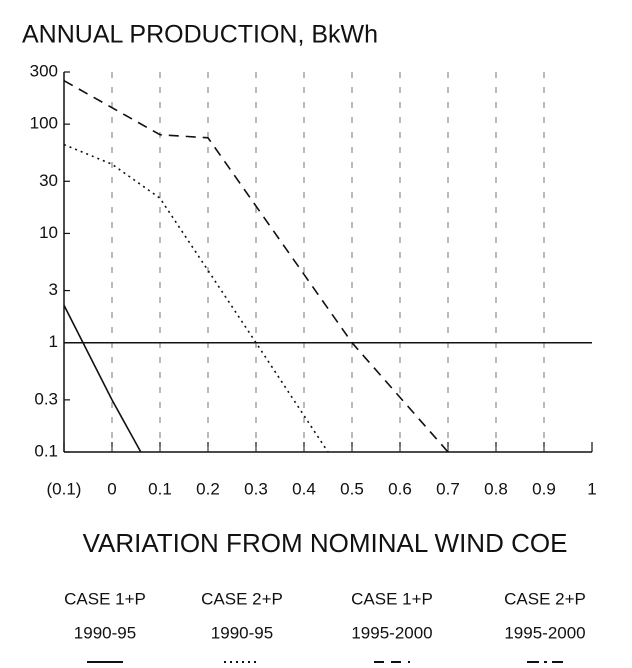 The image size is (632, 668). I want to click on x-tick-label: 1, so click(591, 488).